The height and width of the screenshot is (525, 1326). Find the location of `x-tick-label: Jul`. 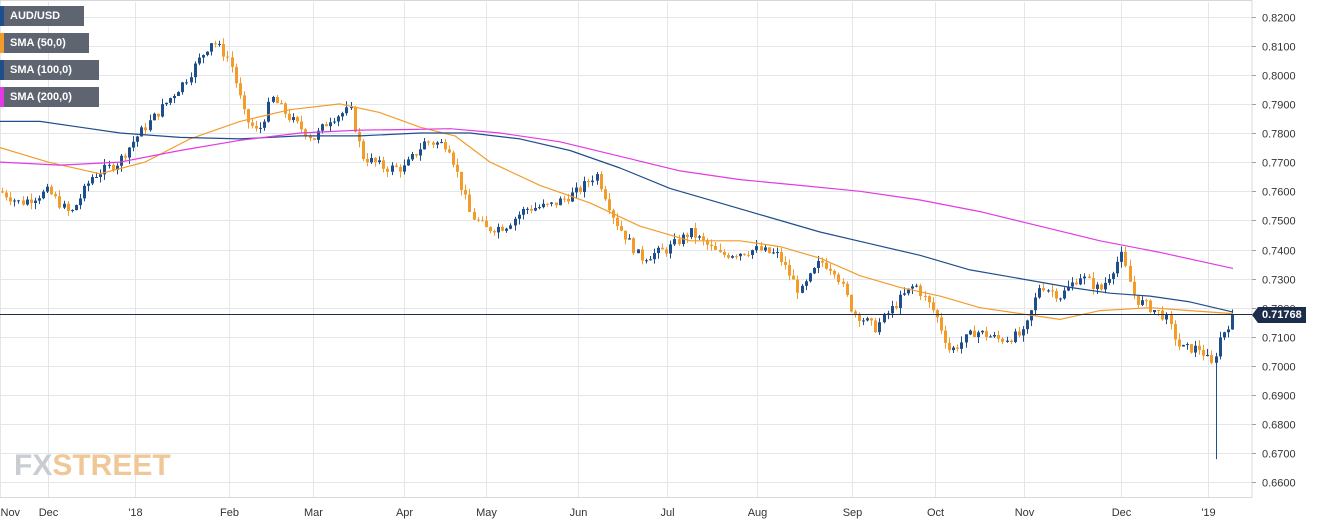

x-tick-label: Jul is located at coordinates (667, 513).